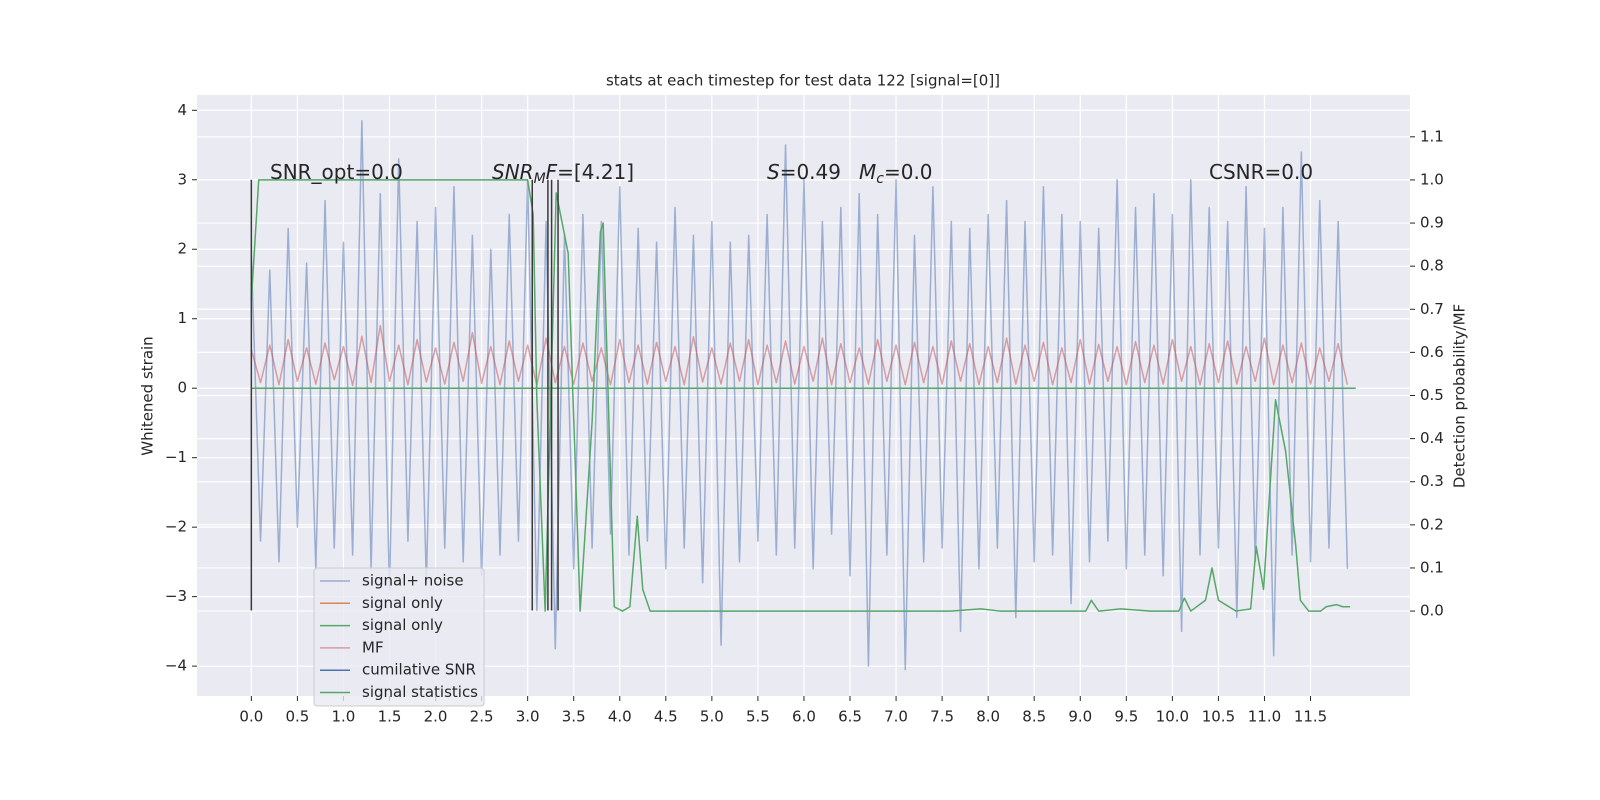 The image size is (1600, 800). What do you see at coordinates (758, 717) in the screenshot?
I see `x-tick-label: 5.5` at bounding box center [758, 717].